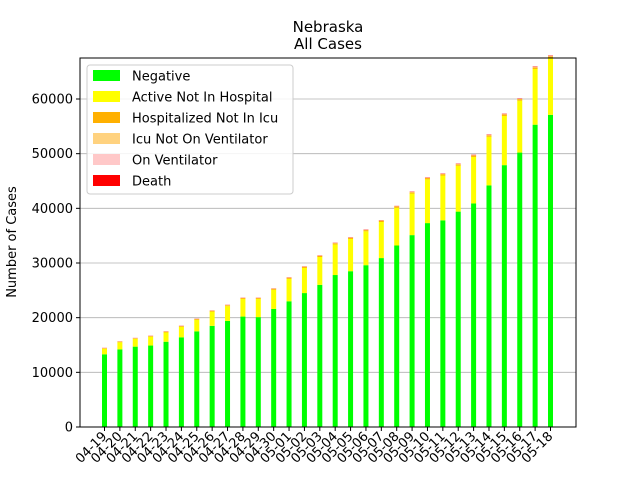 This screenshot has width=640, height=480. What do you see at coordinates (52, 100) in the screenshot?
I see `y-tick-label: 60000` at bounding box center [52, 100].